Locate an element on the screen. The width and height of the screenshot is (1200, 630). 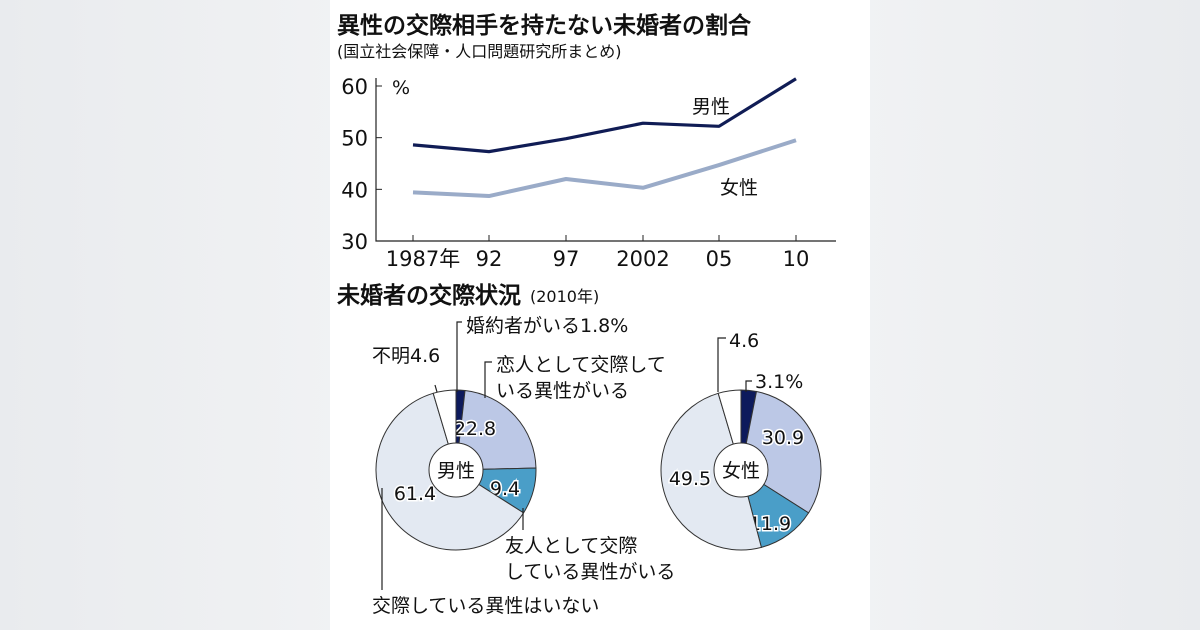
pie-center-label: 女性 is located at coordinates (741, 471).